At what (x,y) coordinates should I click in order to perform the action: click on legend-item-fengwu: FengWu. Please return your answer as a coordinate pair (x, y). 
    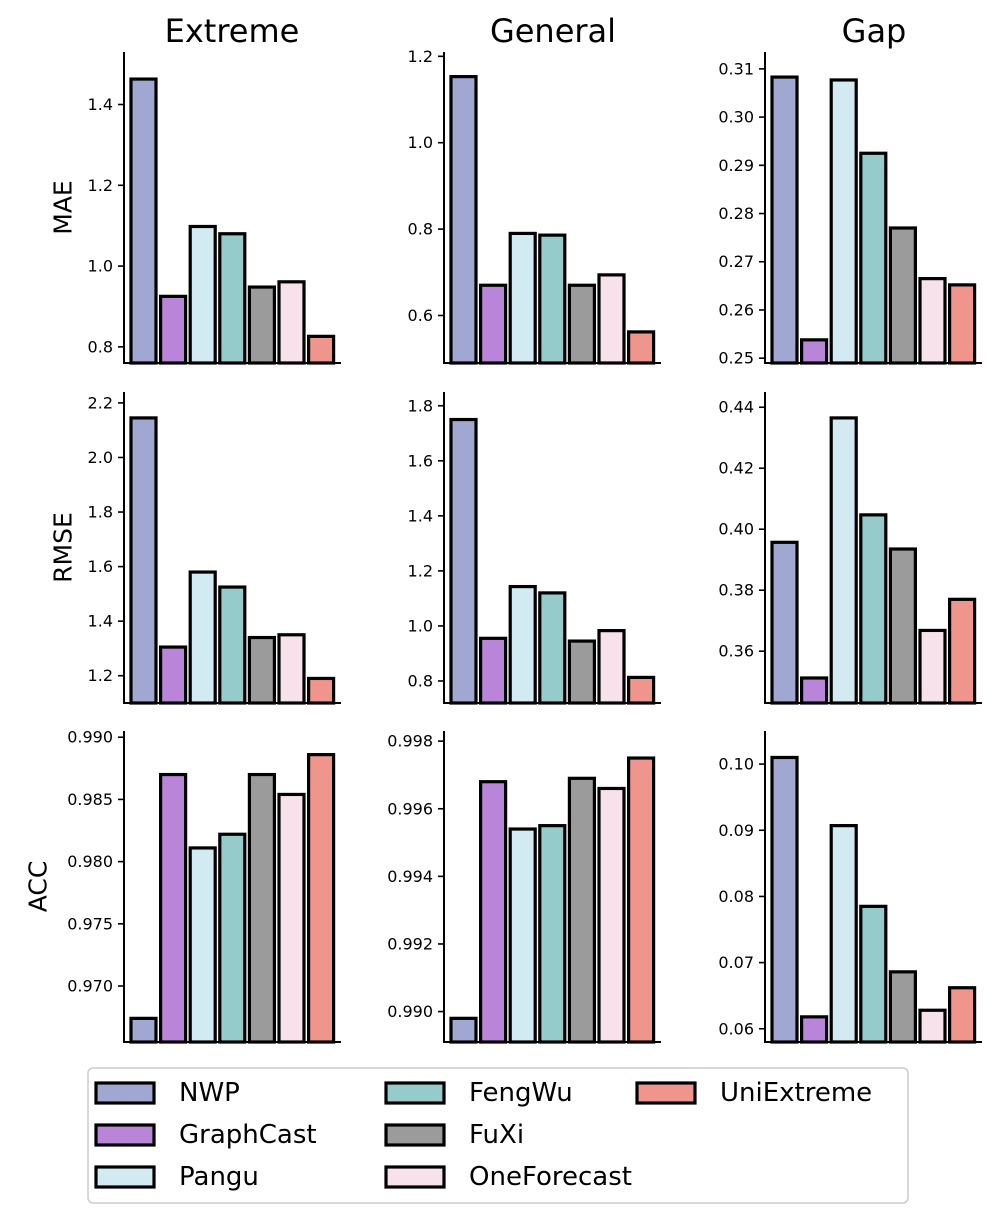
    Looking at the image, I should click on (478, 1093).